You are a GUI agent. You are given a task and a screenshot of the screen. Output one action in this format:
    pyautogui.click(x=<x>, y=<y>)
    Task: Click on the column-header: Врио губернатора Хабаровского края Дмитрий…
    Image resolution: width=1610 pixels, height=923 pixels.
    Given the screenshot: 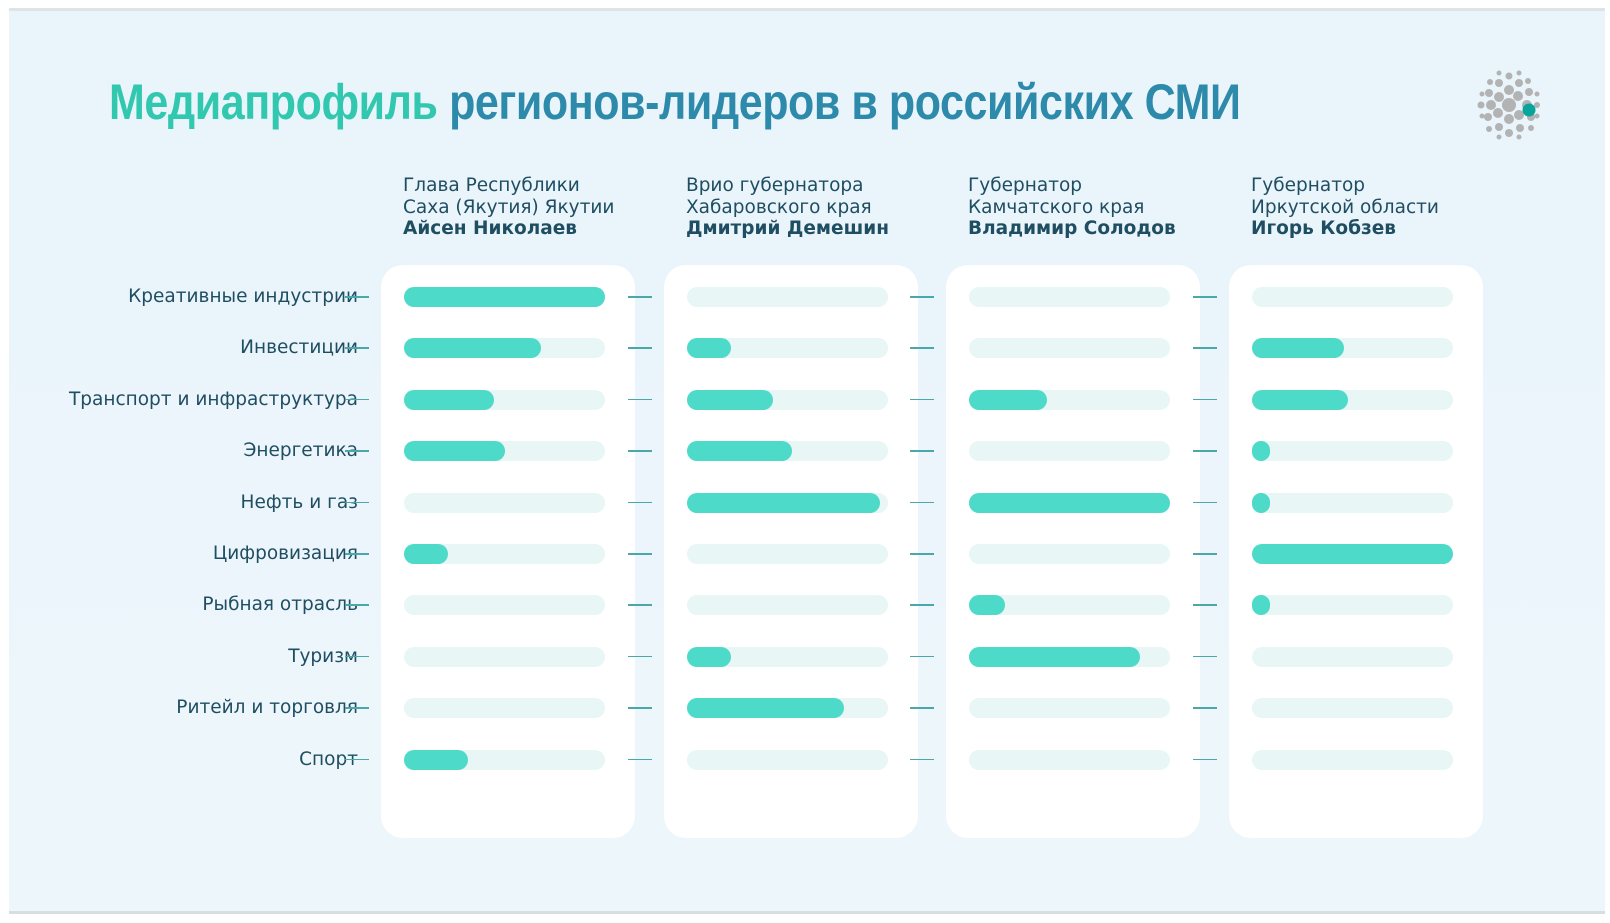 What is the action you would take?
    pyautogui.click(x=816, y=207)
    